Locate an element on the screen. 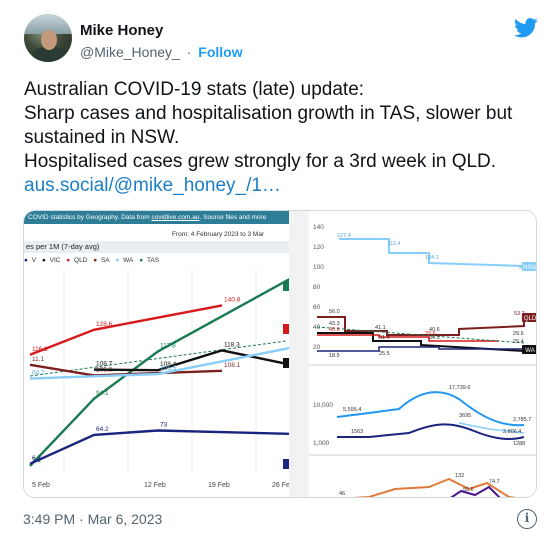  chart-legend: ● V ● VIC ● QLD ● SA ● WA ● TAS is located at coordinates (93, 260).